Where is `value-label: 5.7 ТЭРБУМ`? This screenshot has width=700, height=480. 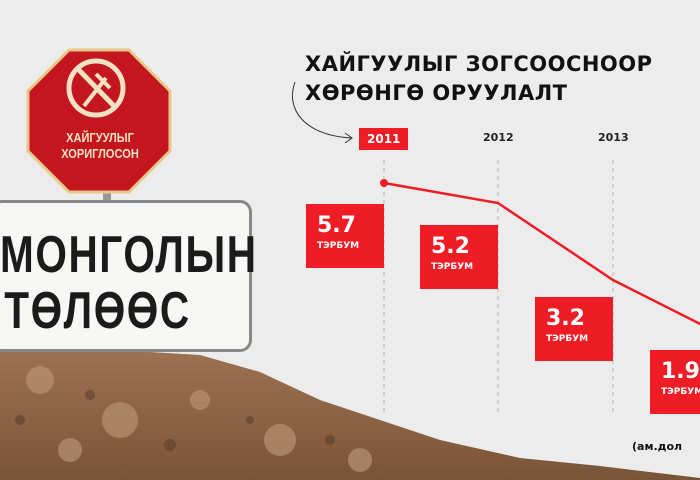
value-label: 5.7 ТЭРБУМ is located at coordinates (345, 236).